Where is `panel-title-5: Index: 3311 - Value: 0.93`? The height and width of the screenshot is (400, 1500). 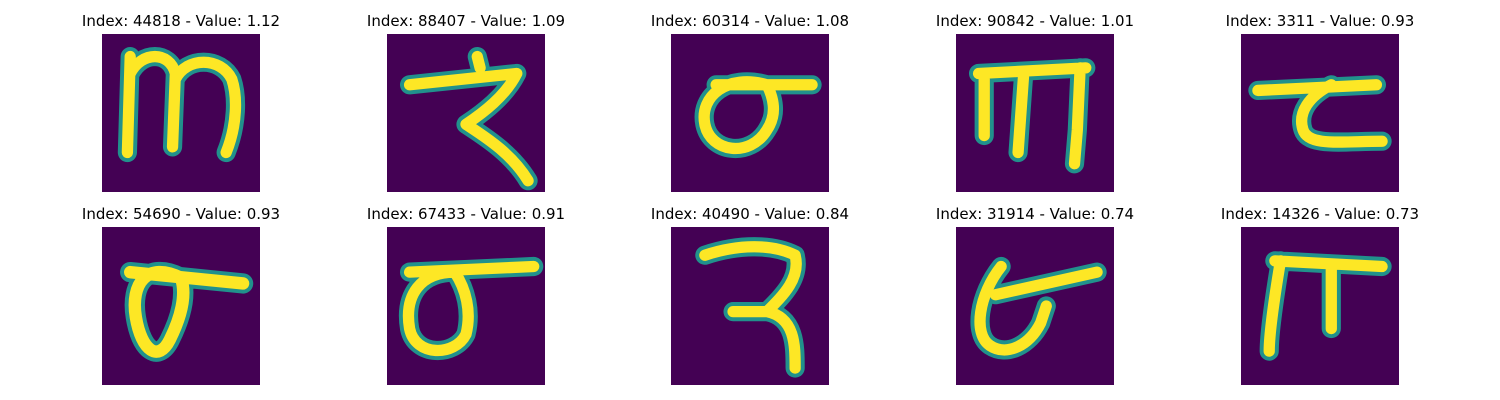
panel-title-5: Index: 3311 - Value: 0.93 is located at coordinates (1320, 21).